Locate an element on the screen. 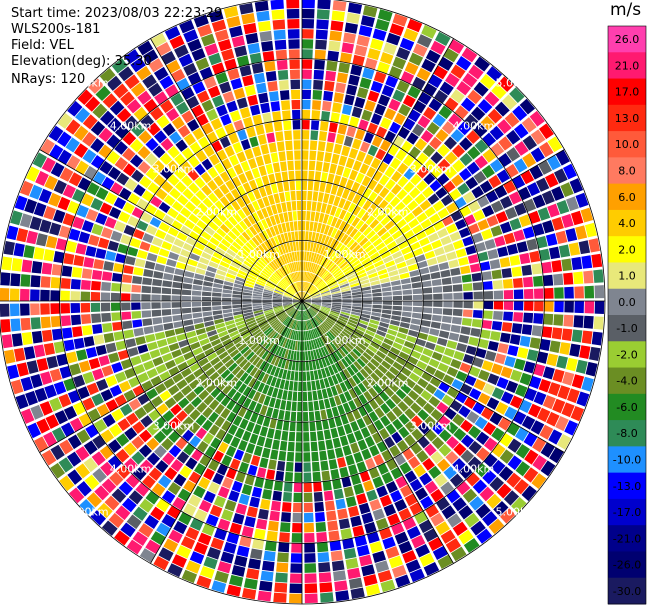 The height and width of the screenshot is (607, 647). colorbar-swatch is located at coordinates (627, 512).